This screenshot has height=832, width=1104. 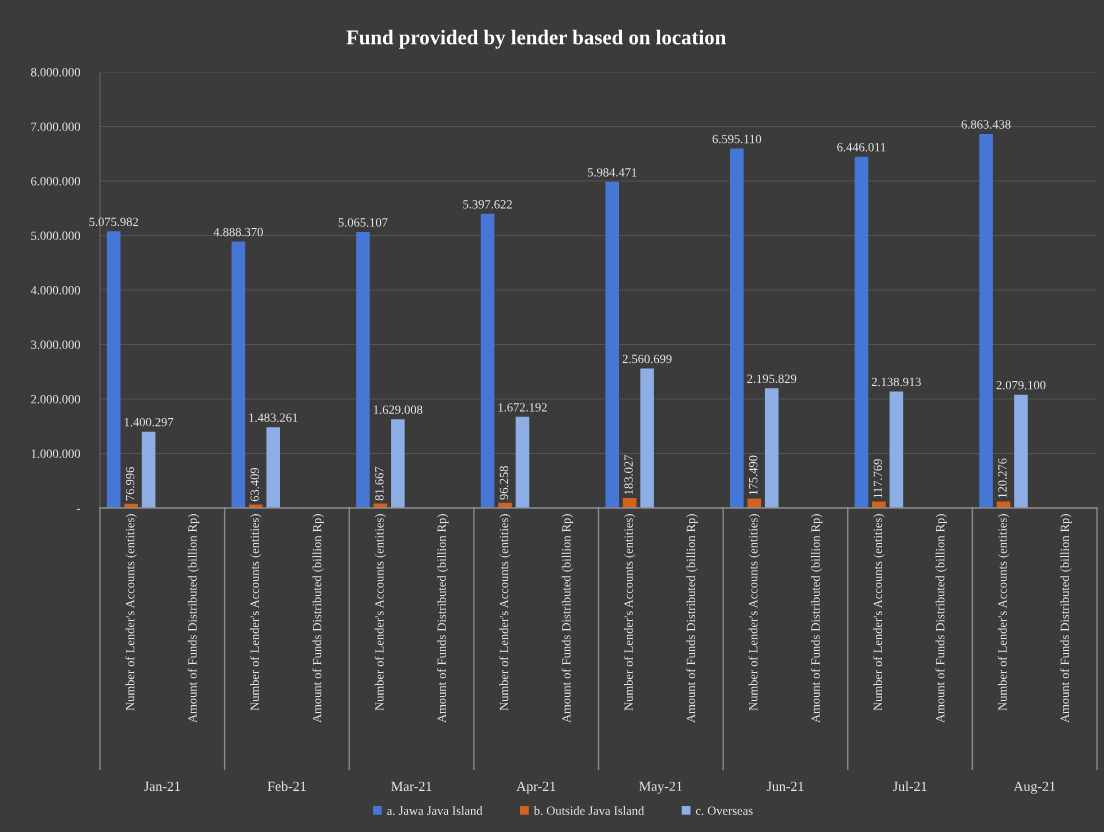 I want to click on data-label: 63.409, so click(x=254, y=484).